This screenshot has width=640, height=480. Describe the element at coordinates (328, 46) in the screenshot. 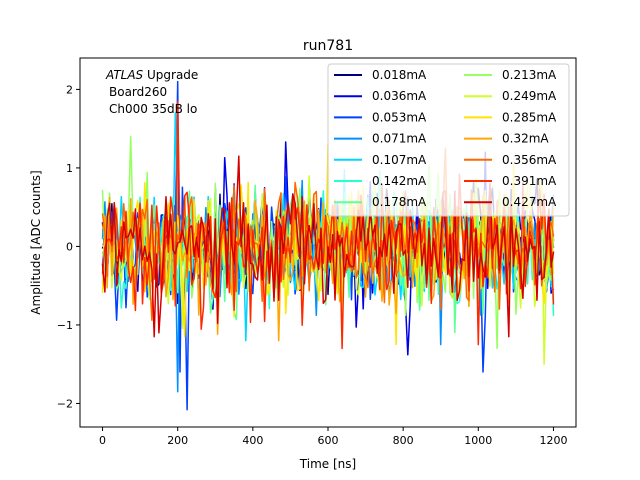

I see `chart-title: run781` at that location.